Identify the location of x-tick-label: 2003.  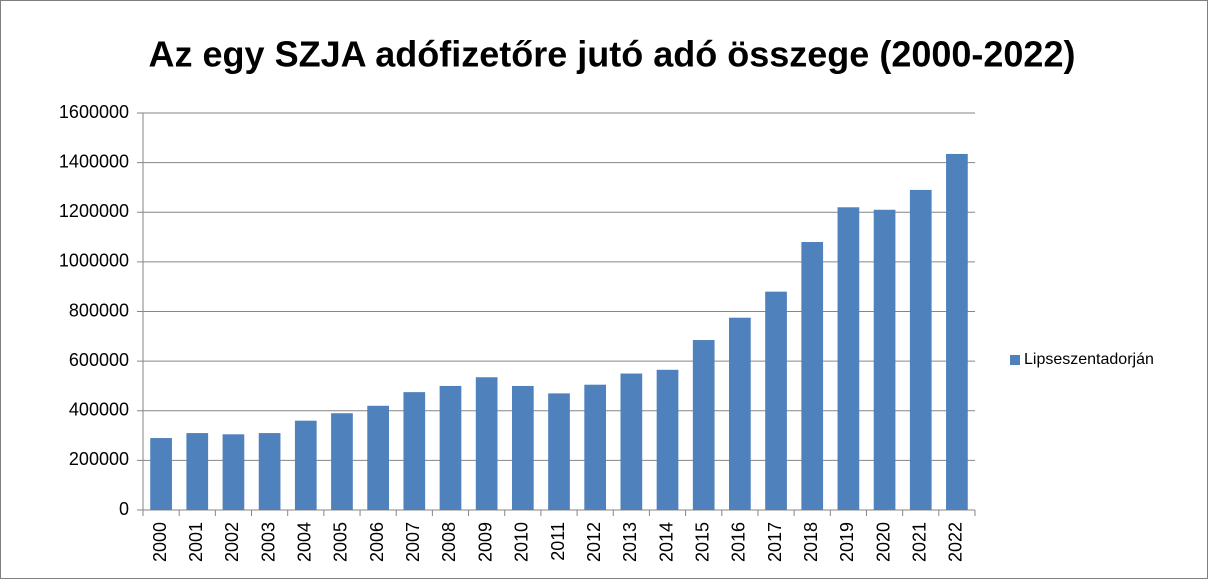
(268, 542).